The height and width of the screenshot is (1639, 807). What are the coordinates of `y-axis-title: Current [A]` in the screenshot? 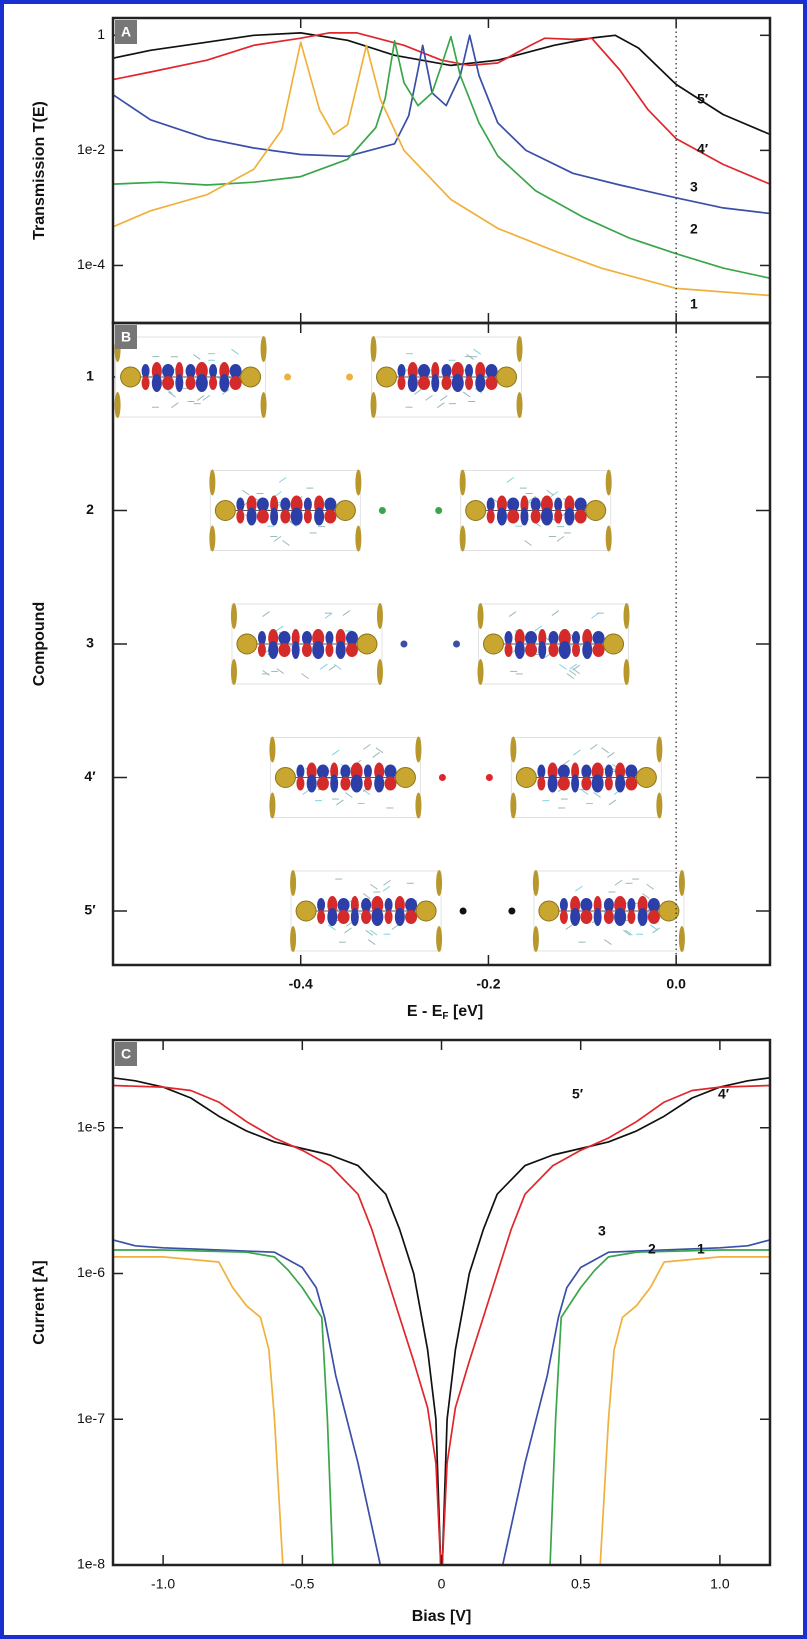 It's located at (39, 1302).